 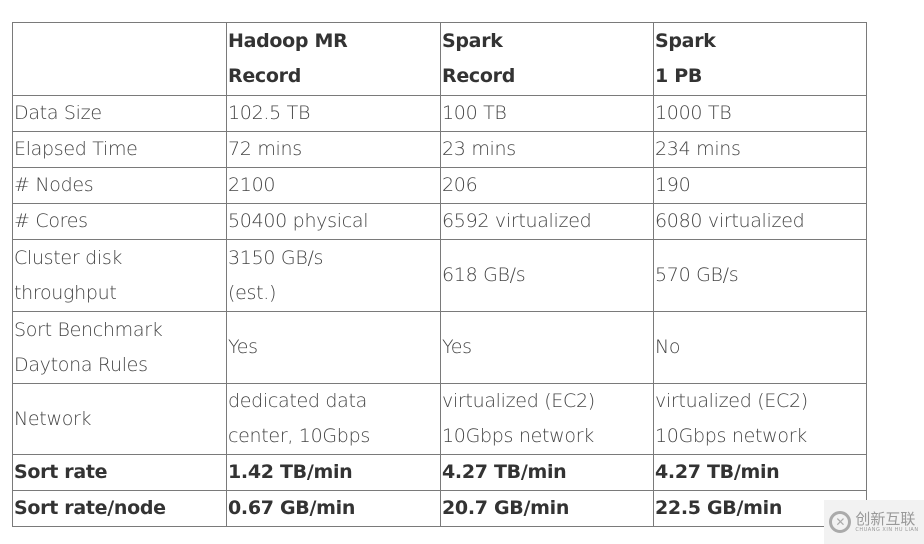 I want to click on cell-line: 6592 virtualized, so click(x=517, y=221).